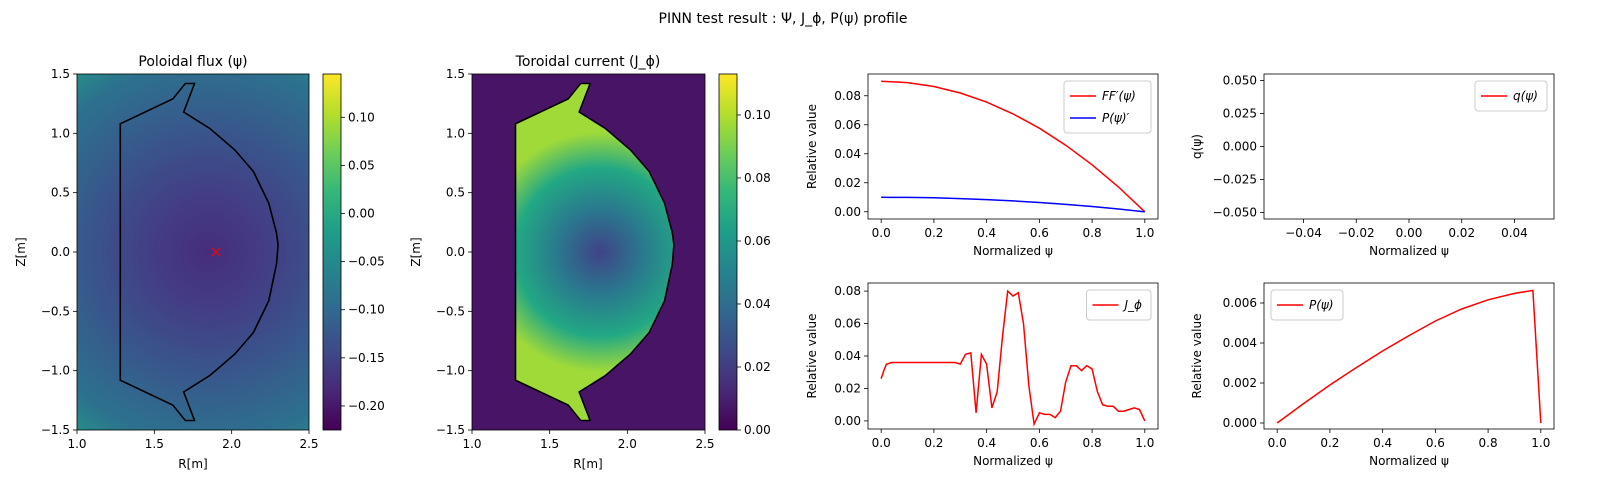 The width and height of the screenshot is (1600, 500). I want to click on colorbar-tick-label: 0.05, so click(361, 165).